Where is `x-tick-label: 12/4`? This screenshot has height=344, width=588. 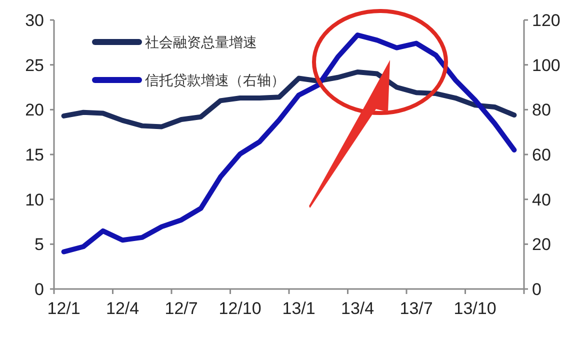 x-tick-label: 12/4 is located at coordinates (123, 308).